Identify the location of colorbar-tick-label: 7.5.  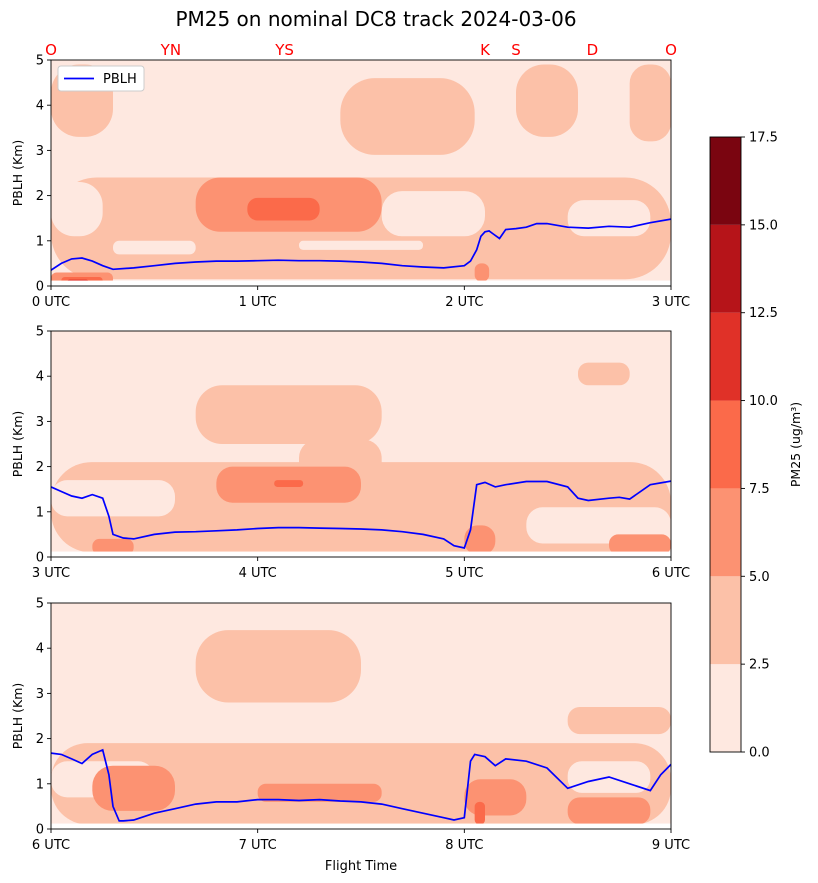
(759, 489).